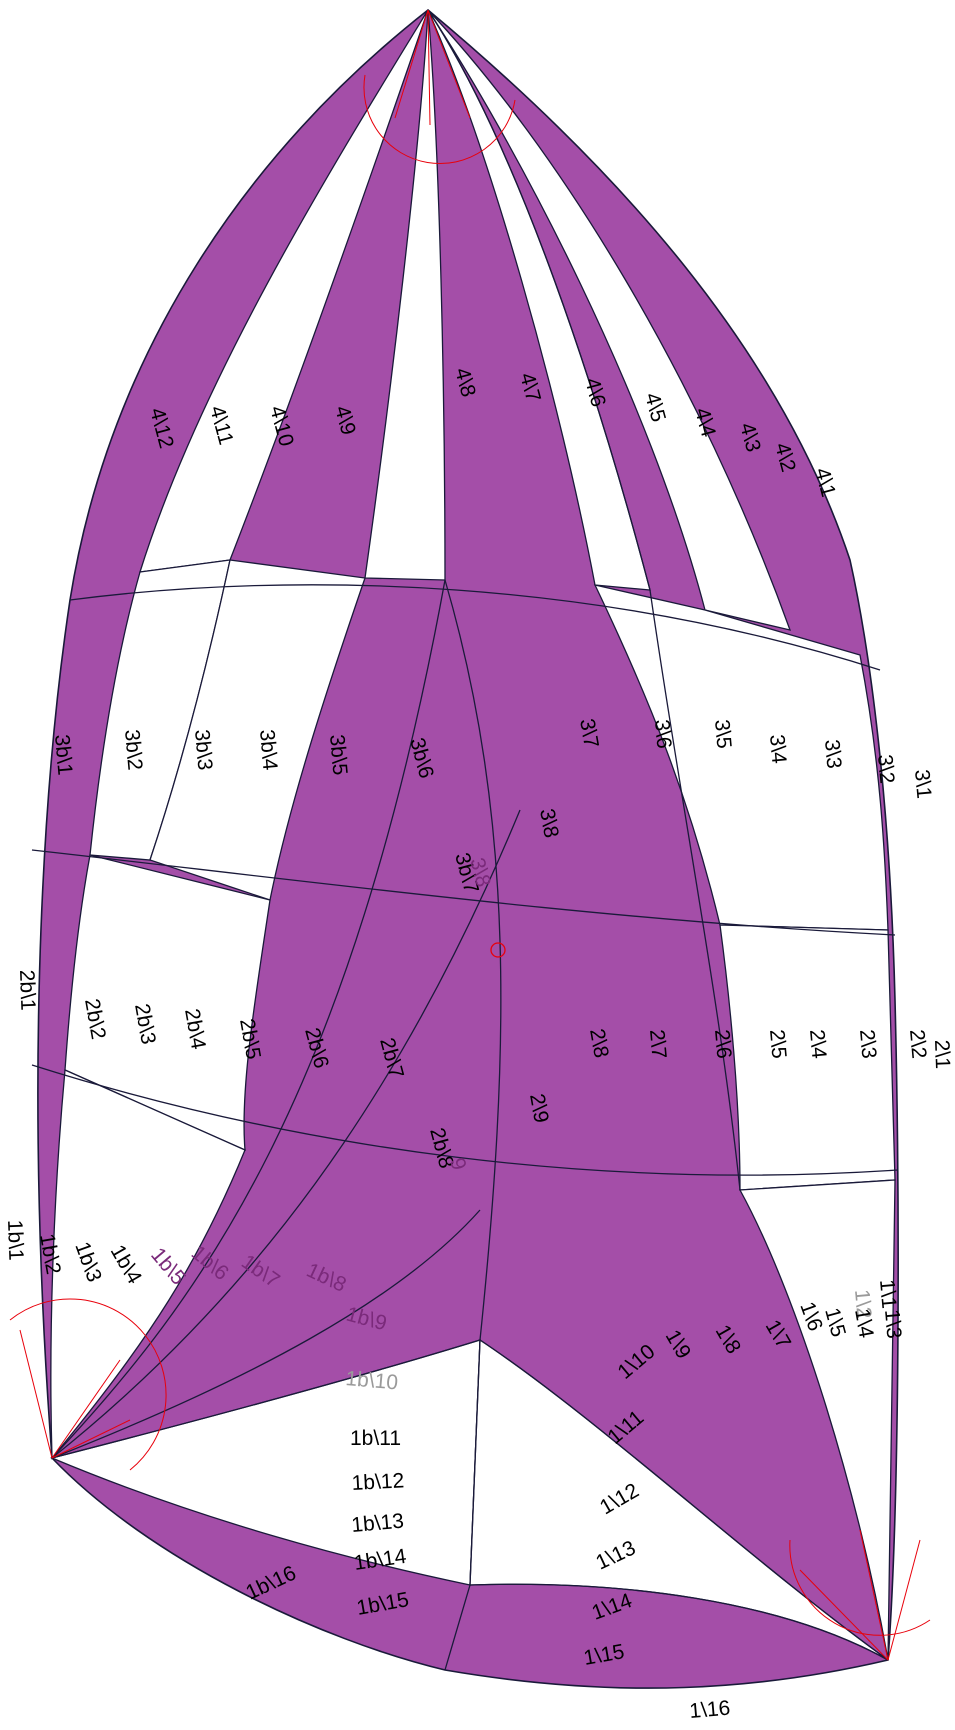 This screenshot has height=1730, width=955. I want to click on label-2-6: 2\6, so click(722, 1043).